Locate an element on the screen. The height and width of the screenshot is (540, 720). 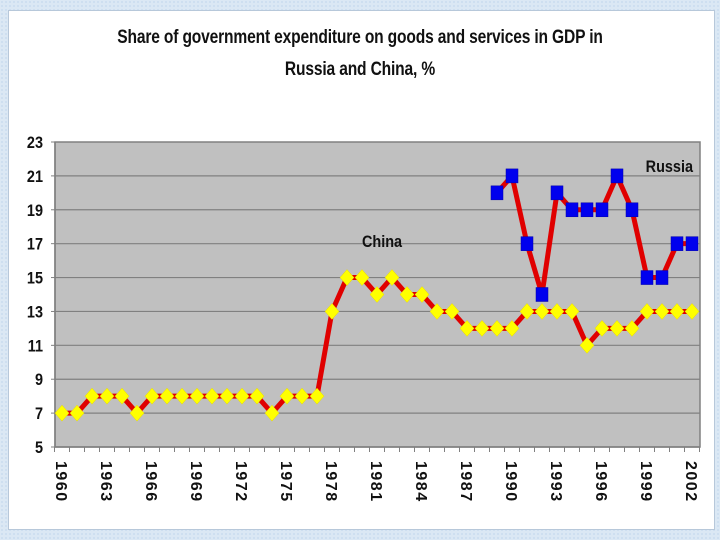
y-tick-label: 19 is located at coordinates (35, 211).